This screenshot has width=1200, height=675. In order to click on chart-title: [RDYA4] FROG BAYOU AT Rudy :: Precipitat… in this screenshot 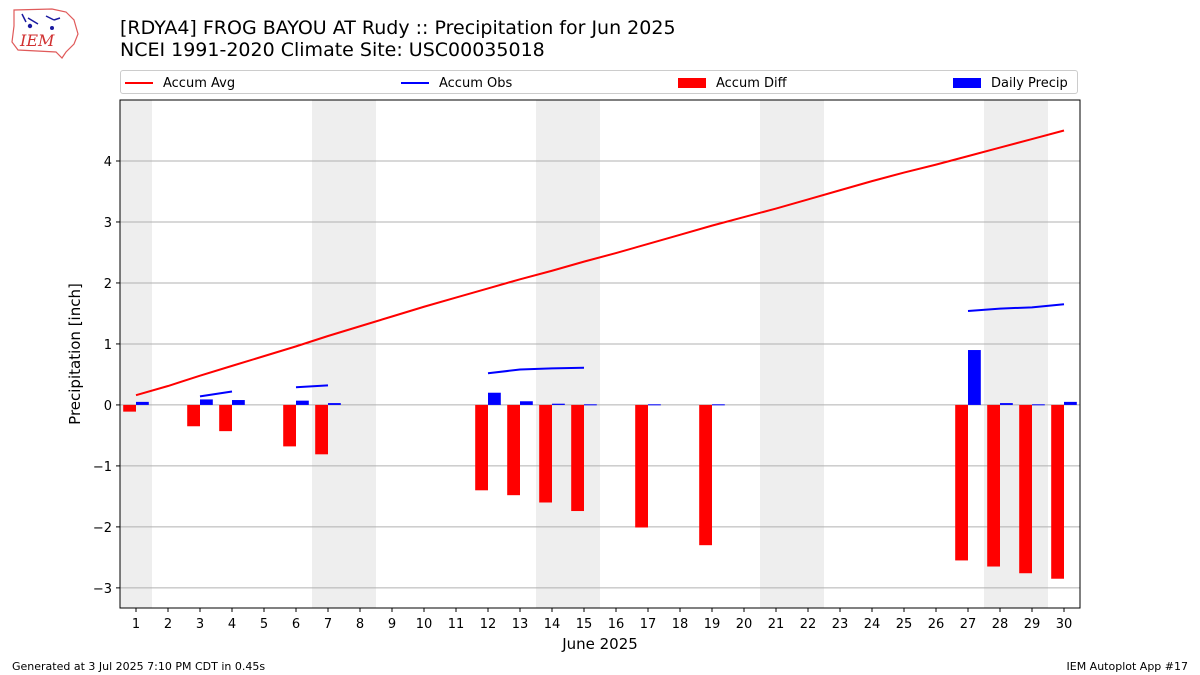, I will do `click(398, 28)`.